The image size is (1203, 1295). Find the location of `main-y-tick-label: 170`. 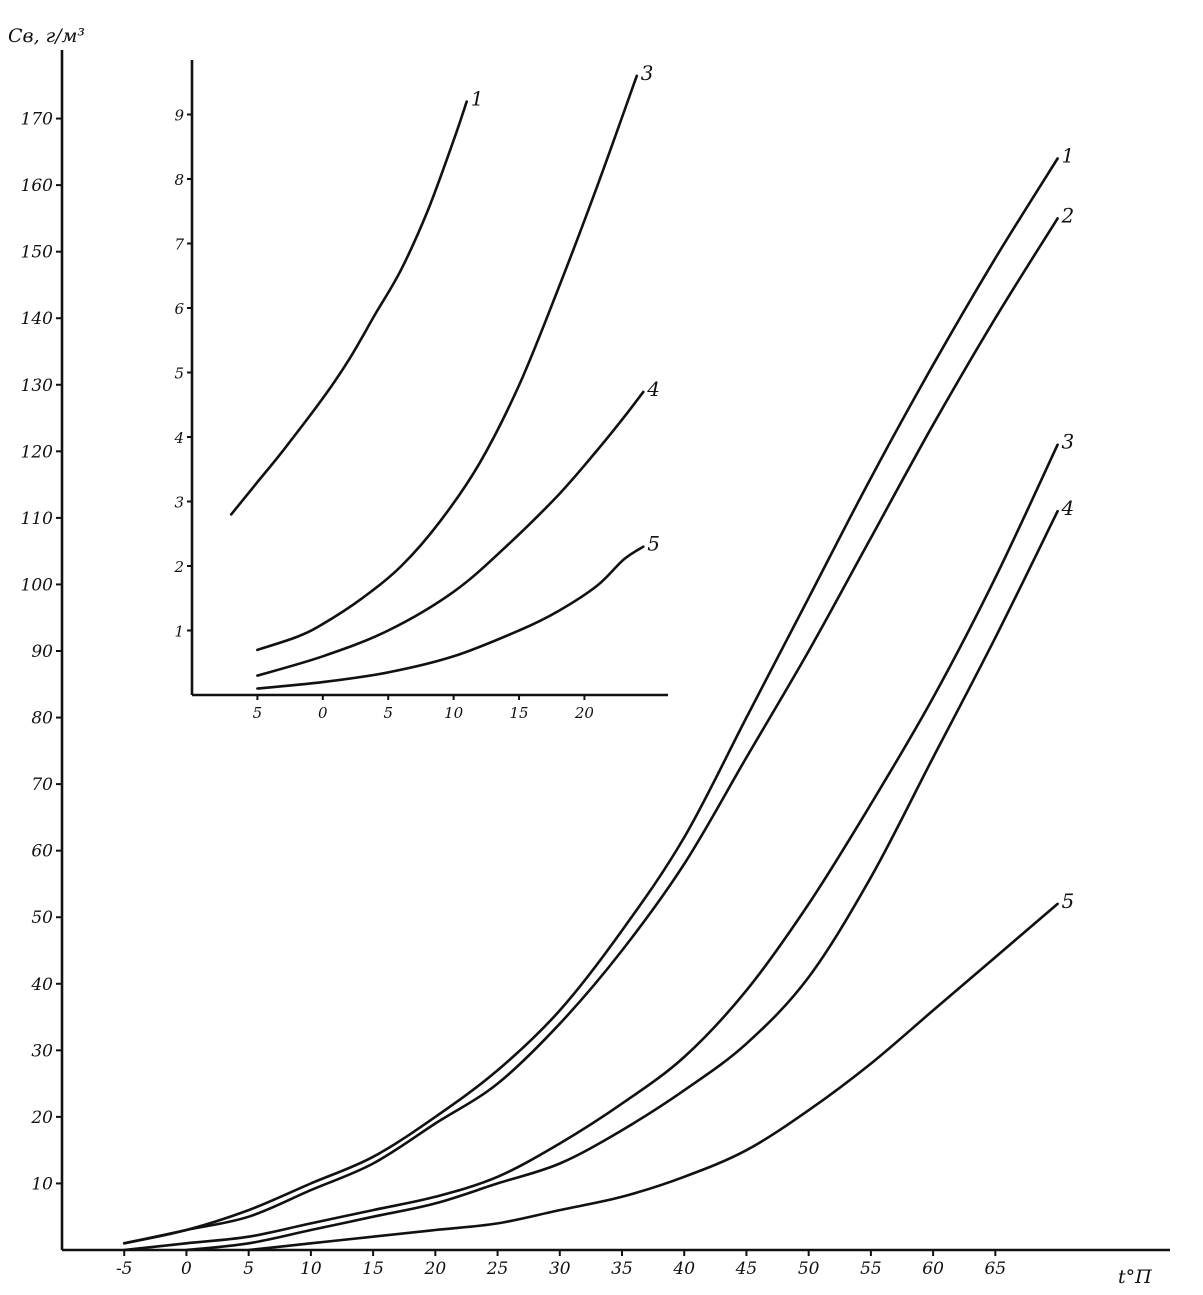

main-y-tick-label: 170 is located at coordinates (37, 120).